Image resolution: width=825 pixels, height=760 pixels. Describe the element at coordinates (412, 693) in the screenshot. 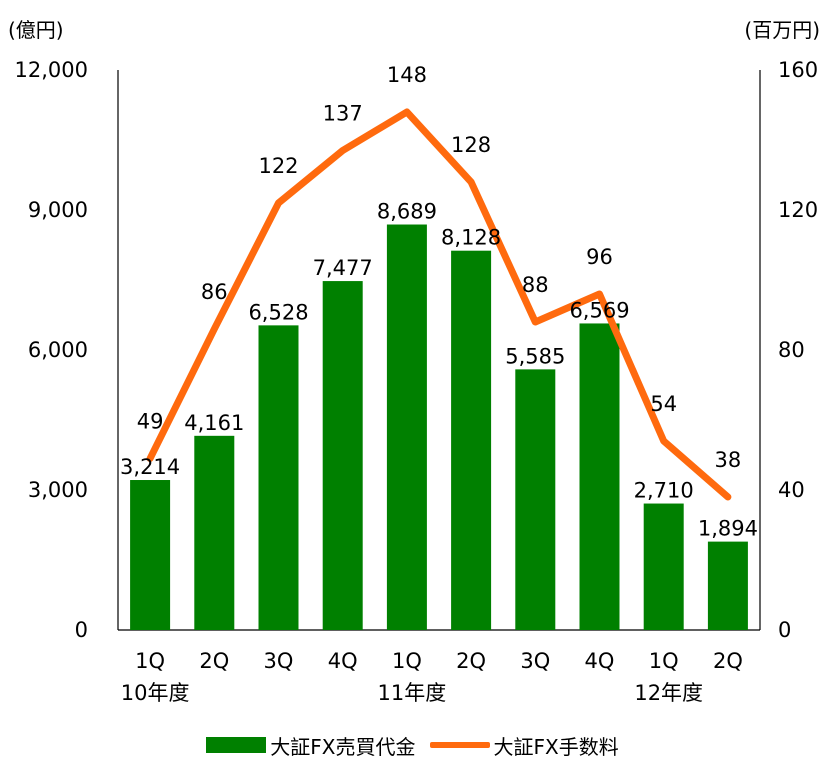

I see `group-label: 11年度` at that location.